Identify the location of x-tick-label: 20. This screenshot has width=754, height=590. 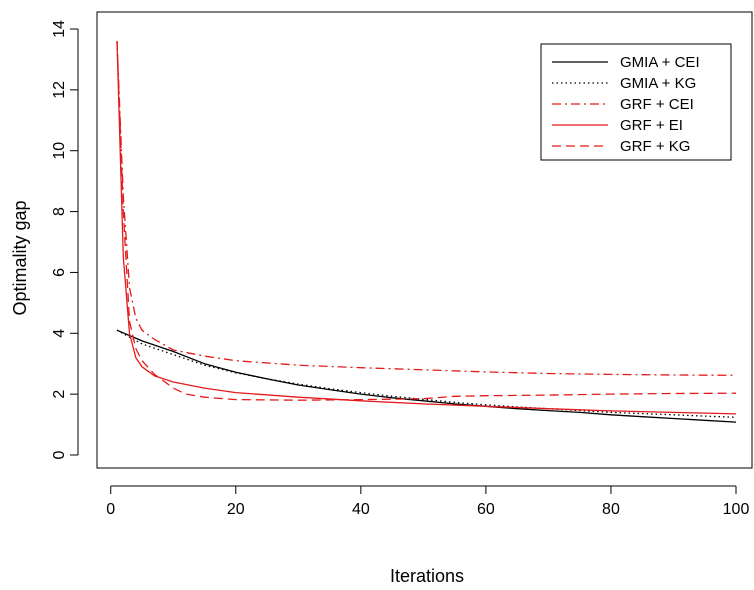
(236, 509).